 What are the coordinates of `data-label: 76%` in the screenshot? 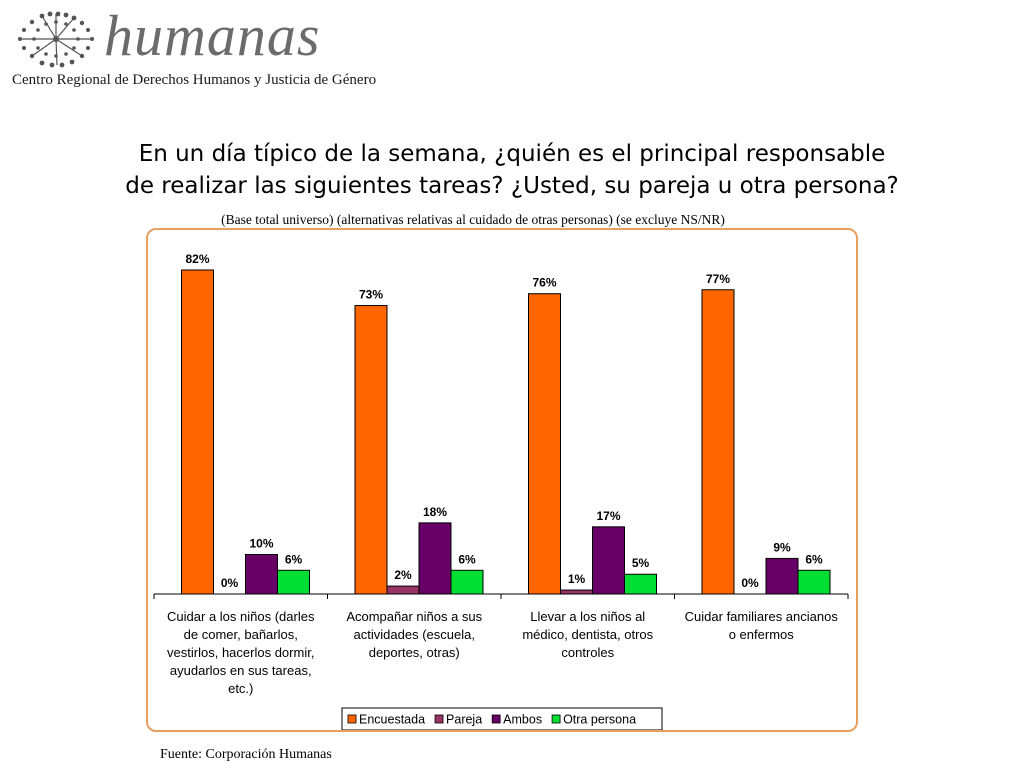 It's located at (544, 283).